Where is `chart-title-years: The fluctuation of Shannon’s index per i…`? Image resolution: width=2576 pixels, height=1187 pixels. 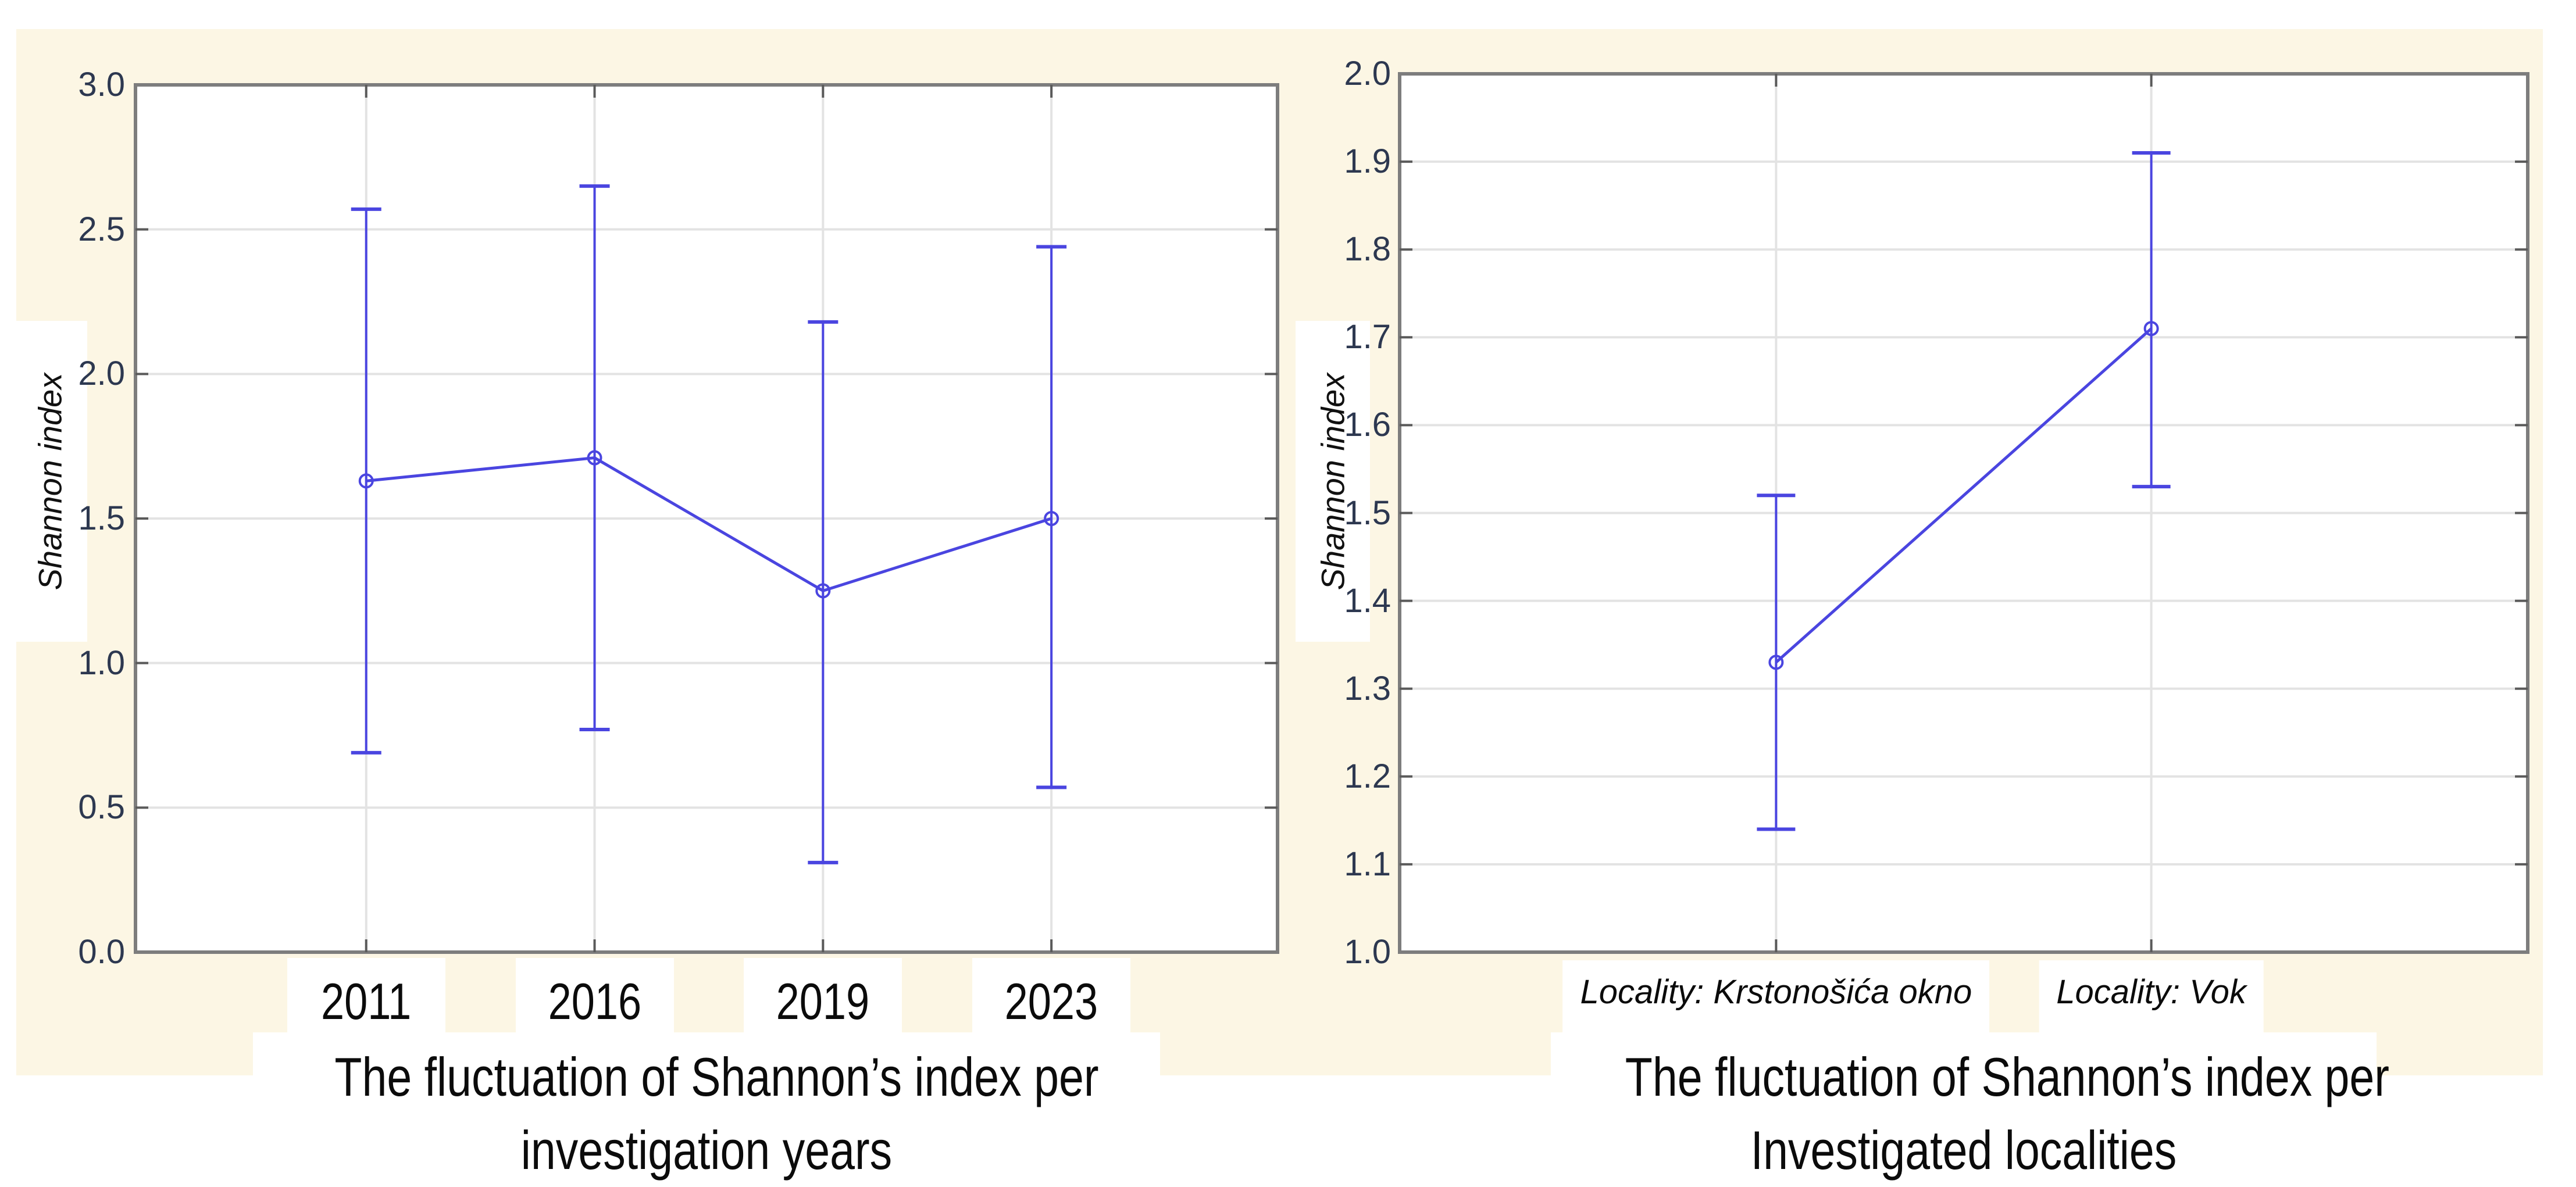
chart-title-years: The fluctuation of Shannon’s index per i… is located at coordinates (707, 1109).